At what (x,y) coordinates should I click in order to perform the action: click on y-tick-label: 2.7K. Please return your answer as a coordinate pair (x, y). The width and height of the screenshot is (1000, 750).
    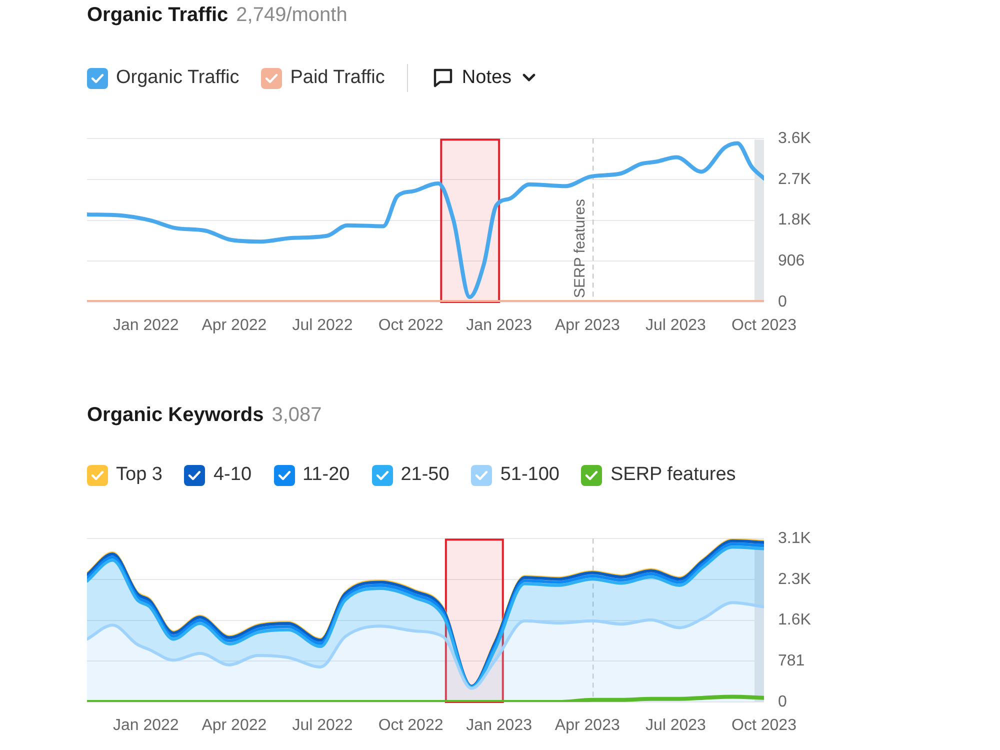
    Looking at the image, I should click on (795, 179).